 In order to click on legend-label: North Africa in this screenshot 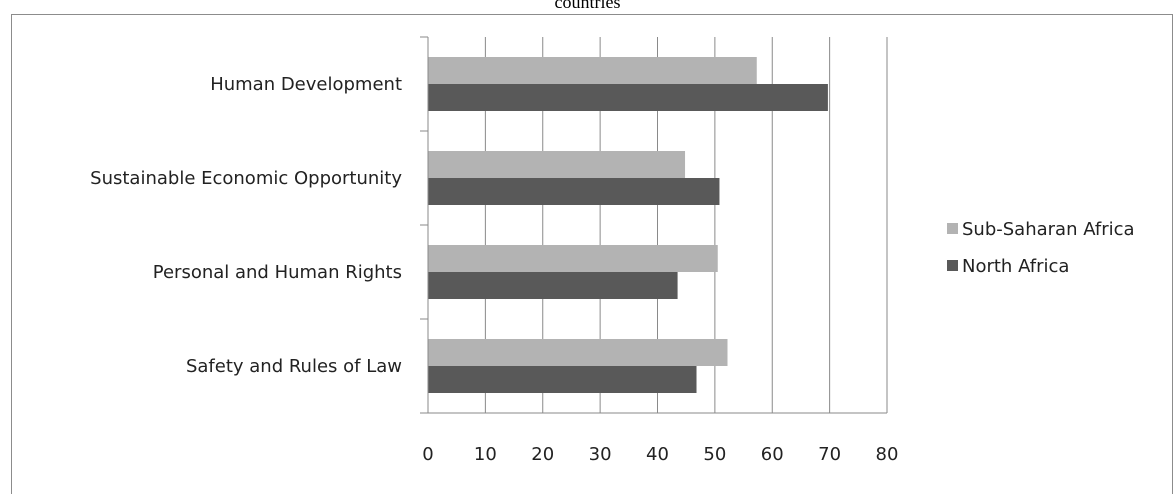, I will do `click(1015, 266)`.